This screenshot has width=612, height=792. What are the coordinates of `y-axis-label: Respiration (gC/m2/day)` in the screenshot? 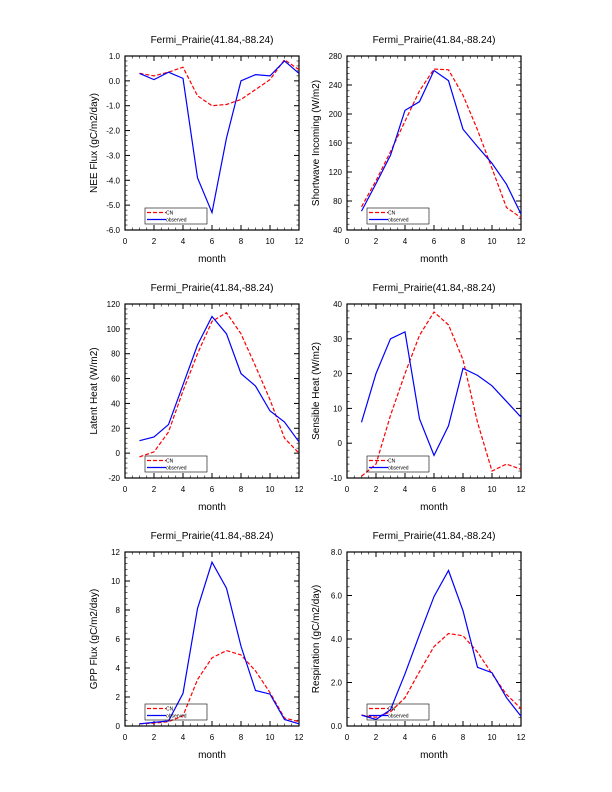 It's located at (316, 639).